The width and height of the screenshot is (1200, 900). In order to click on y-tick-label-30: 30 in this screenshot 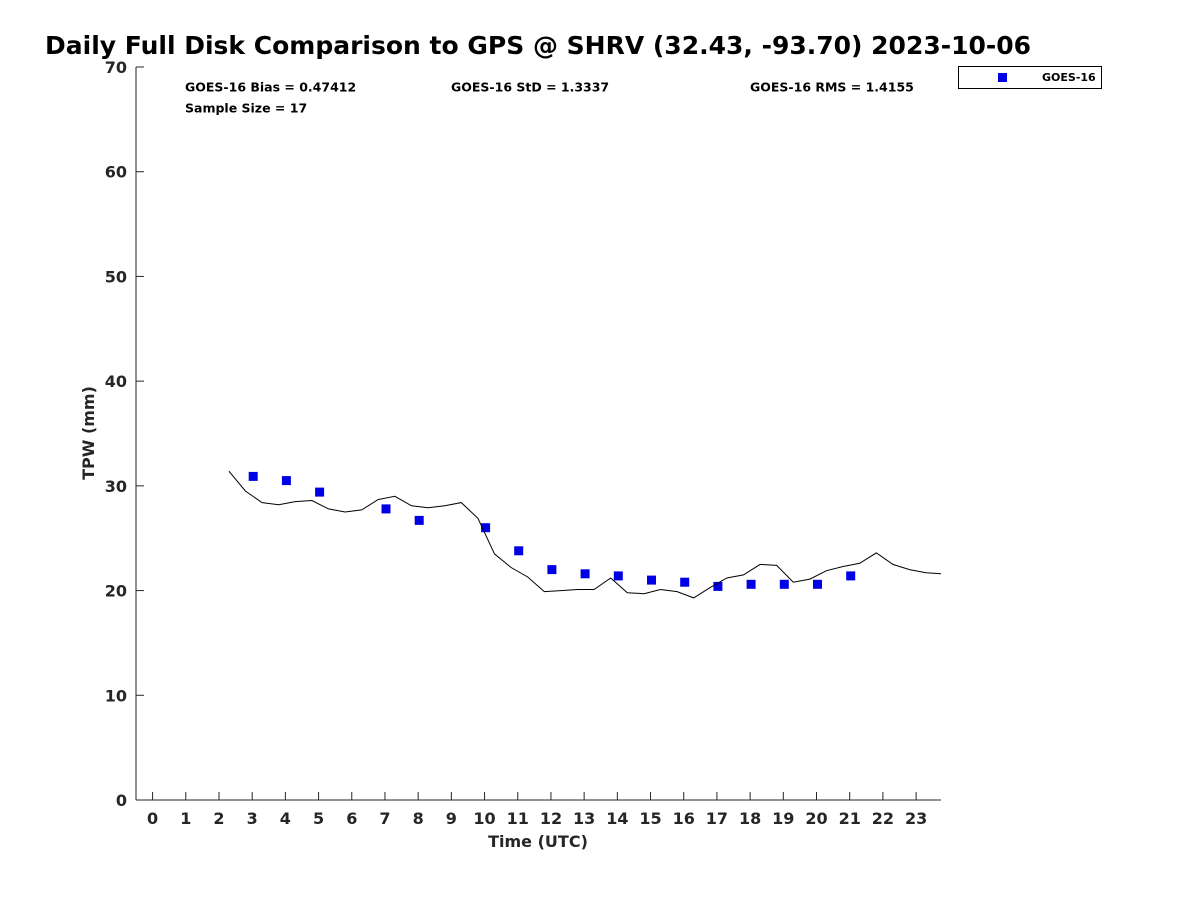, I will do `click(116, 486)`.